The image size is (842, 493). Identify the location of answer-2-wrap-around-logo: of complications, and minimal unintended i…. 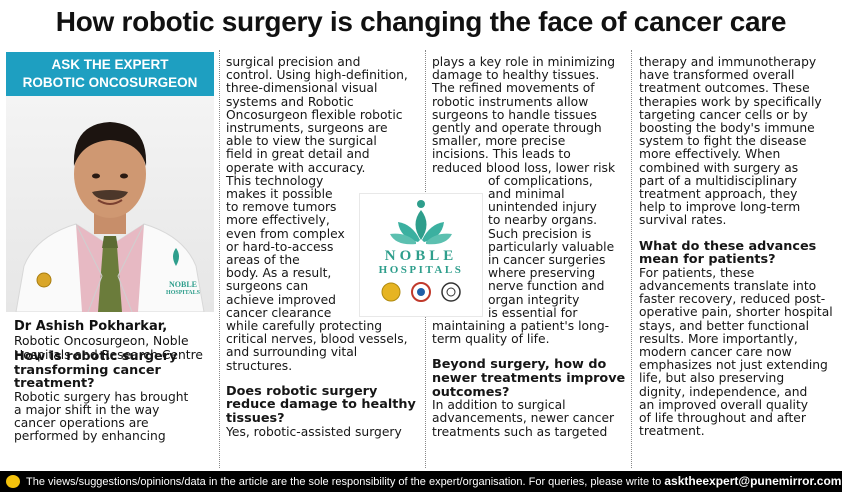
(551, 246).